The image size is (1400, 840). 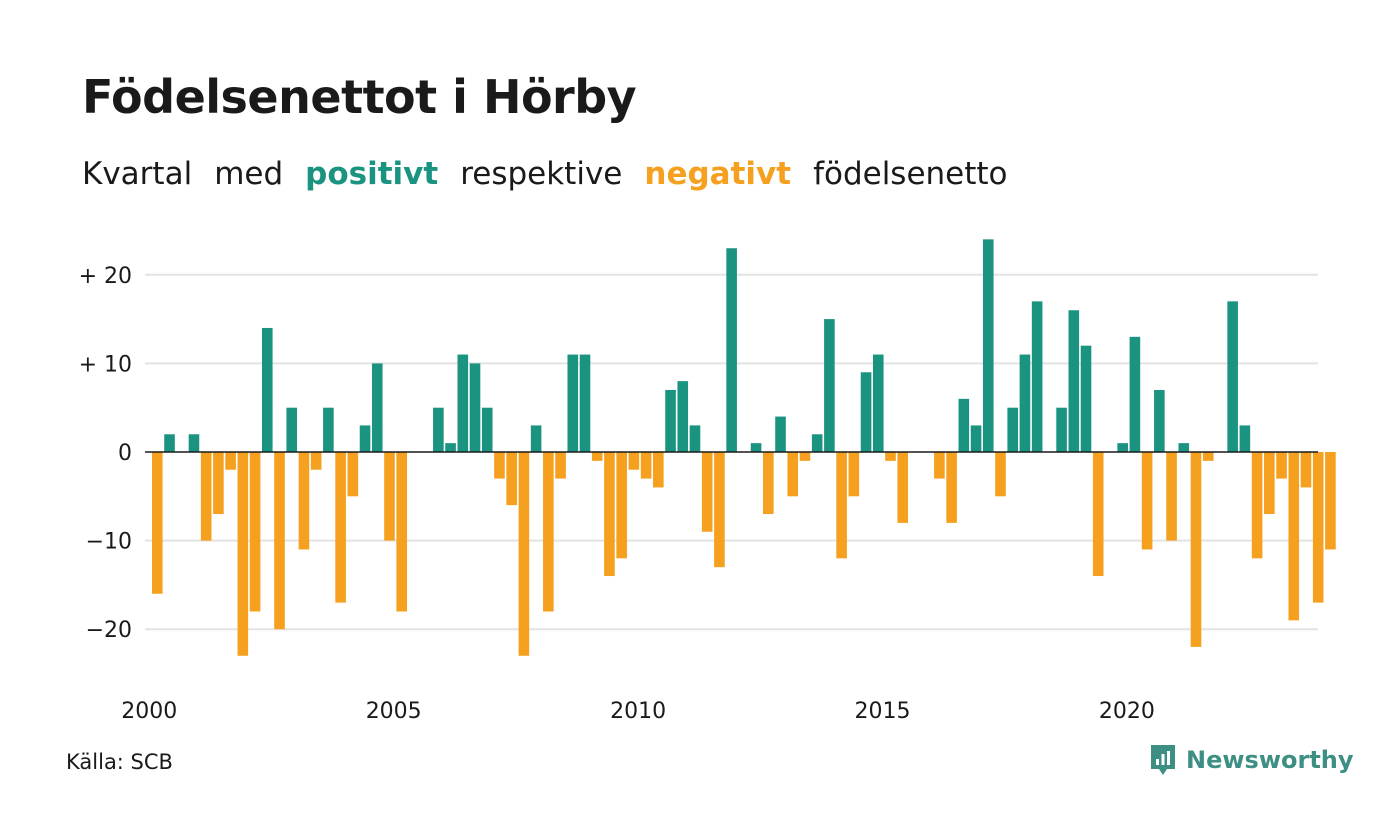 What do you see at coordinates (718, 174) in the screenshot?
I see `subtitle-negative-word: negativt` at bounding box center [718, 174].